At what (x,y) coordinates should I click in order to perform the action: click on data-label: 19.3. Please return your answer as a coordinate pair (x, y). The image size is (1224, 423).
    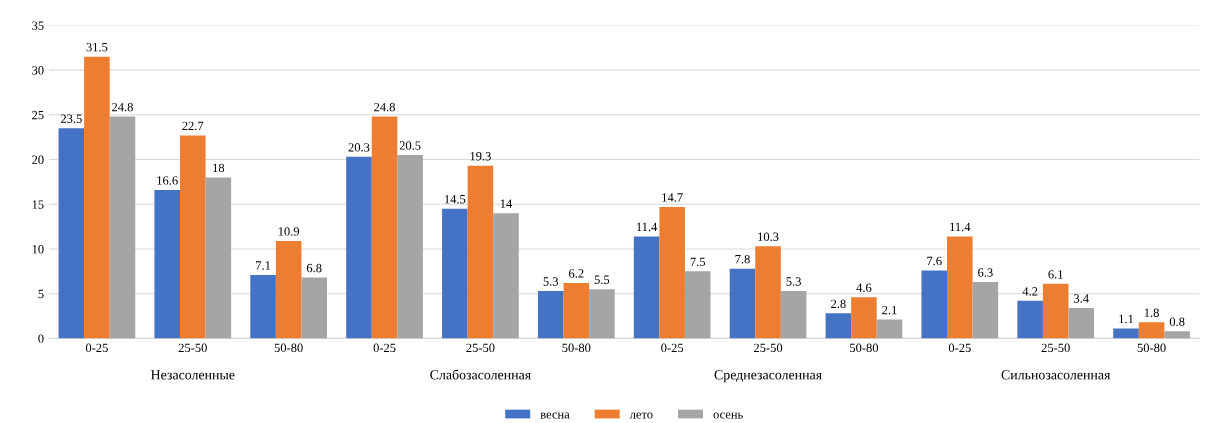
    Looking at the image, I should click on (480, 156).